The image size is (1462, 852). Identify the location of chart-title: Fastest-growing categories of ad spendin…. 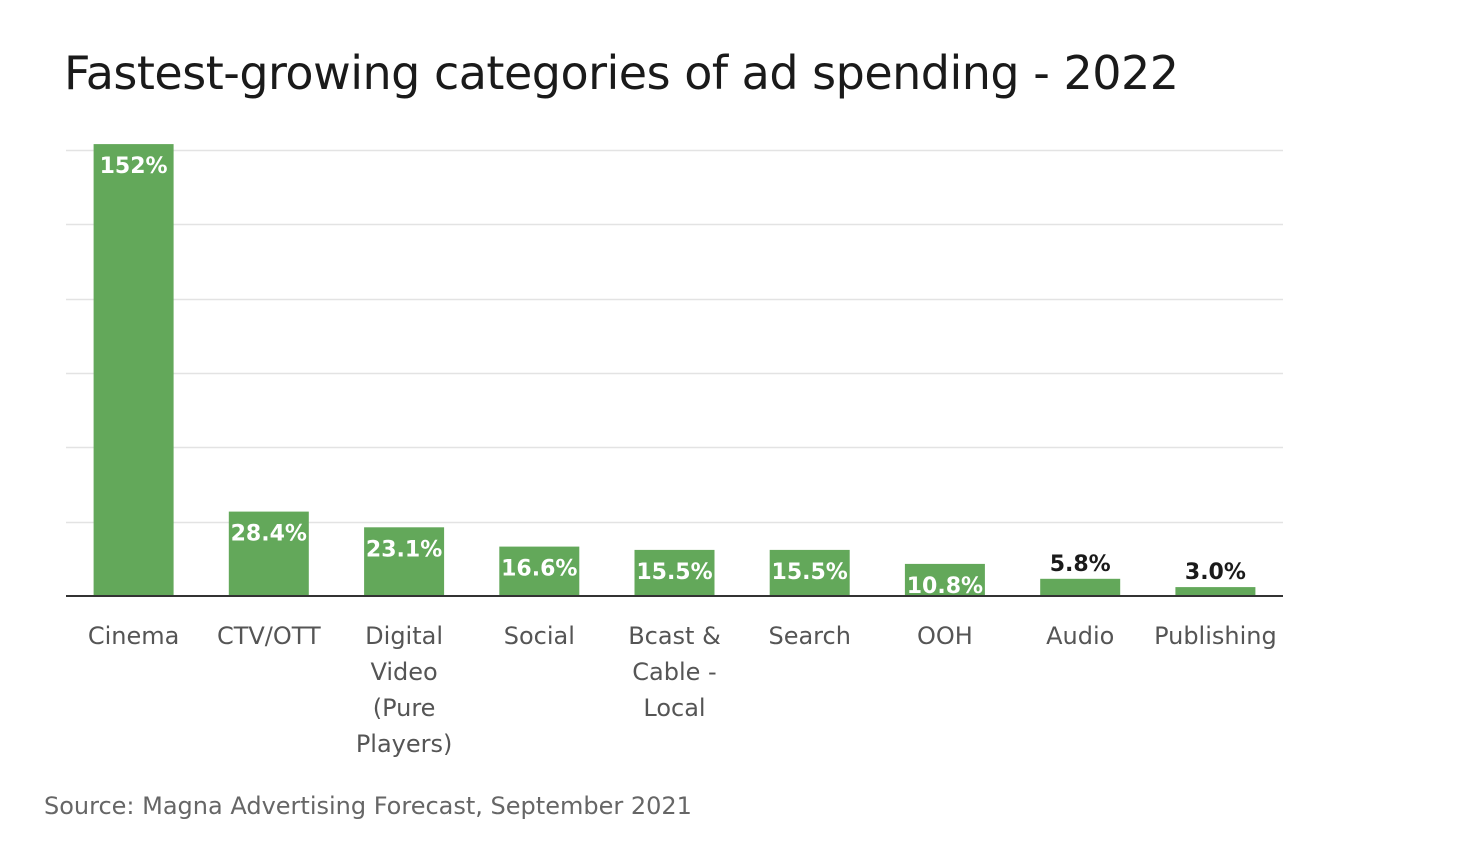
(621, 73).